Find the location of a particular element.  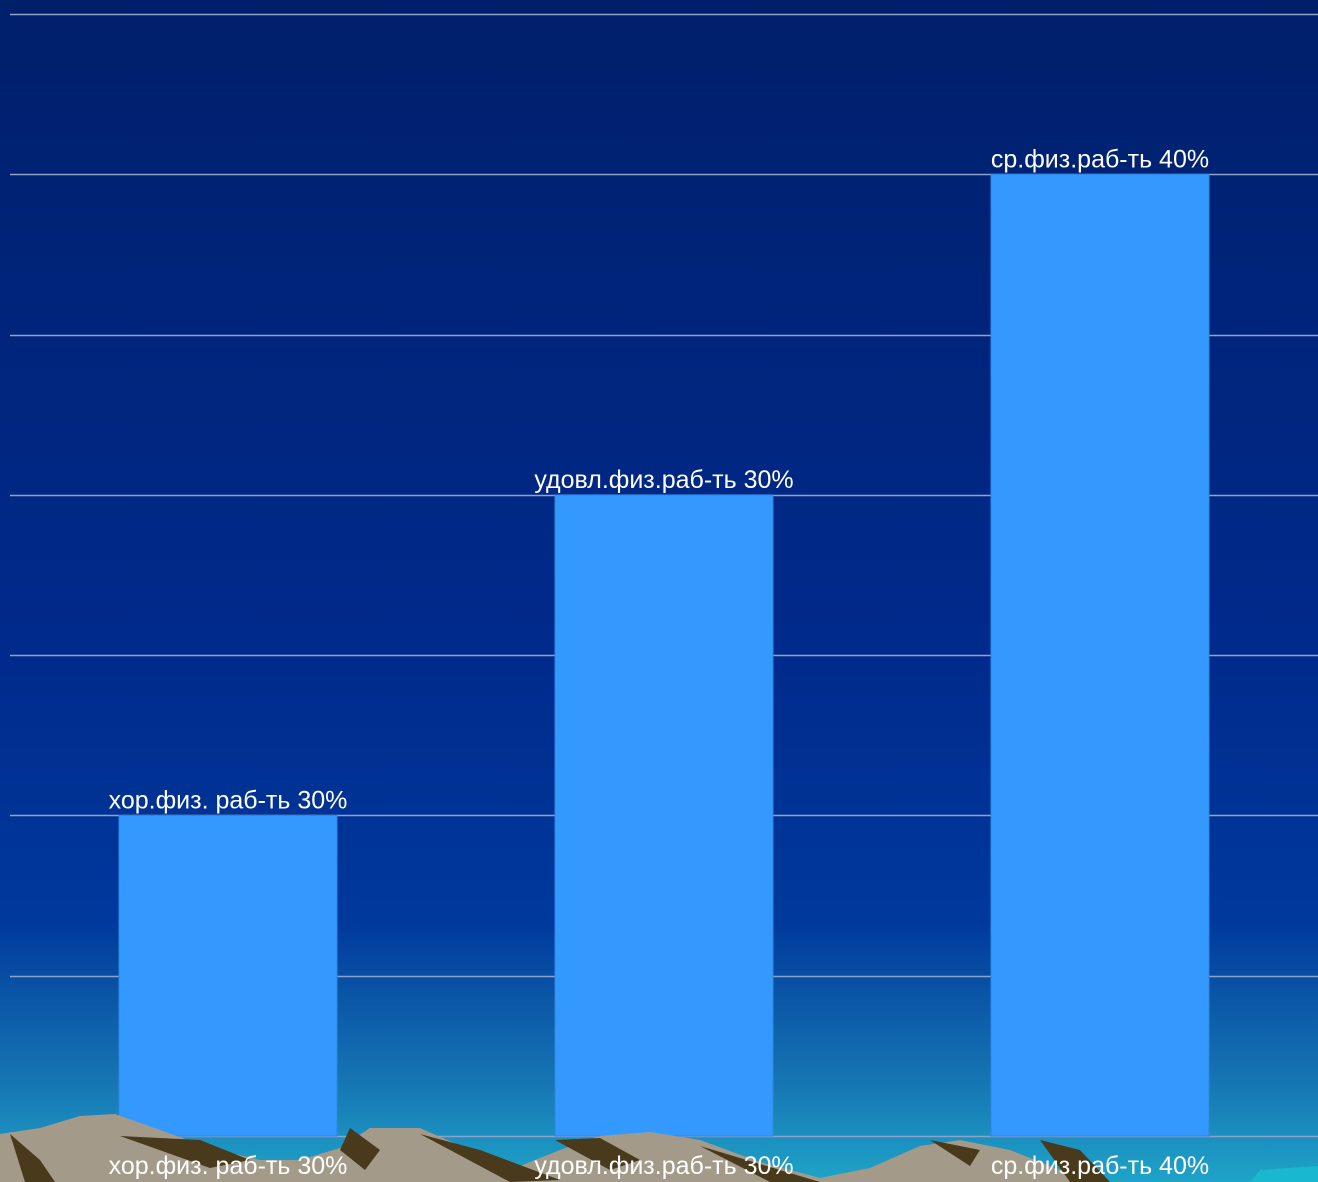

category-label: ср.физ.раб-ть 40% is located at coordinates (1100, 1166).